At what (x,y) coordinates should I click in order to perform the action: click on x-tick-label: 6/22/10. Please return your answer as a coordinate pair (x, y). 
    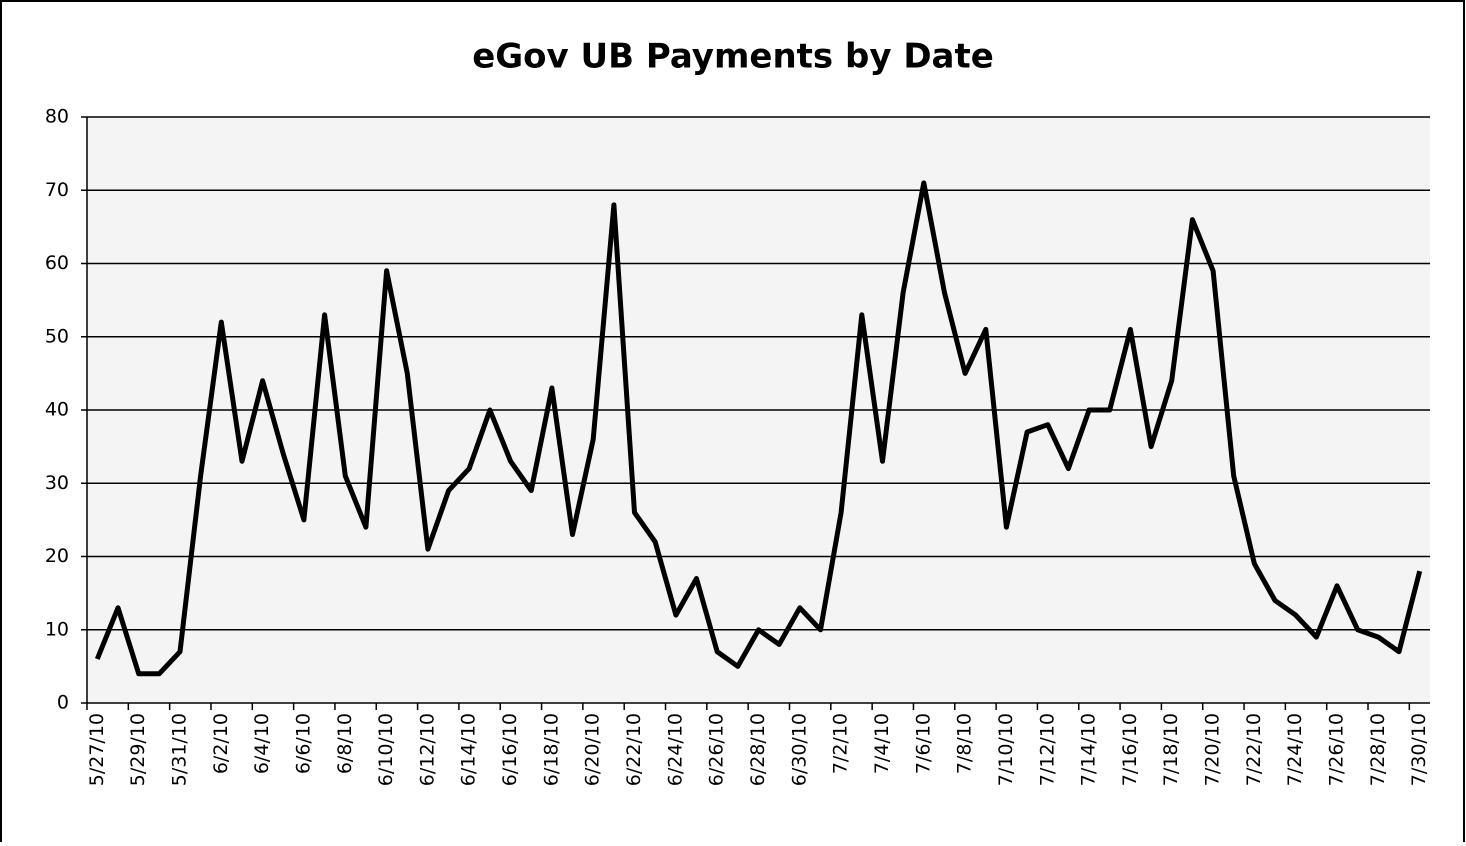
    Looking at the image, I should click on (634, 749).